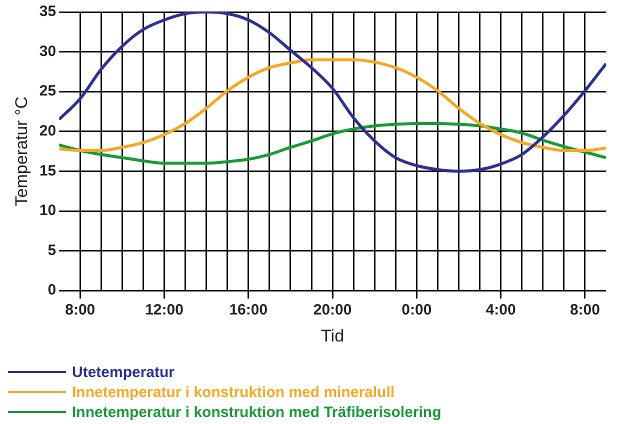 This screenshot has height=424, width=626. What do you see at coordinates (248, 310) in the screenshot?
I see `x-tick-label: 16:00` at bounding box center [248, 310].